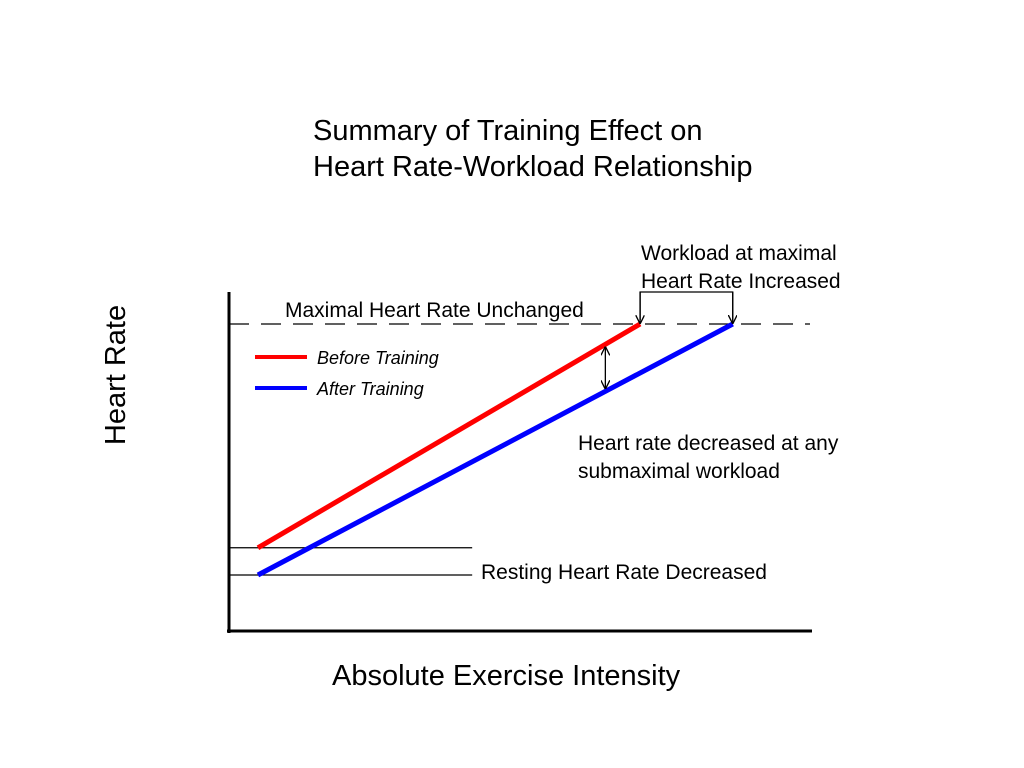  I want to click on annotation-workload-line-2: Heart Rate Increased, so click(741, 281).